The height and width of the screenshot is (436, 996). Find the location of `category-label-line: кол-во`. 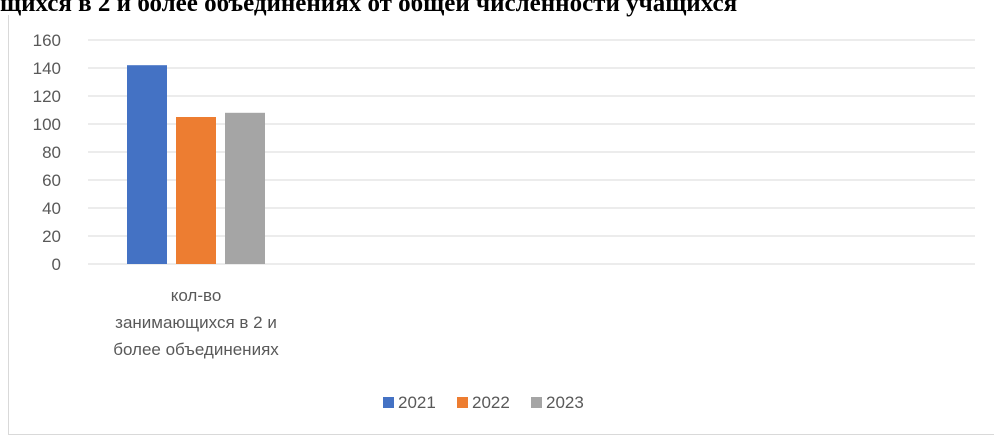

category-label-line: кол-во is located at coordinates (196, 295).